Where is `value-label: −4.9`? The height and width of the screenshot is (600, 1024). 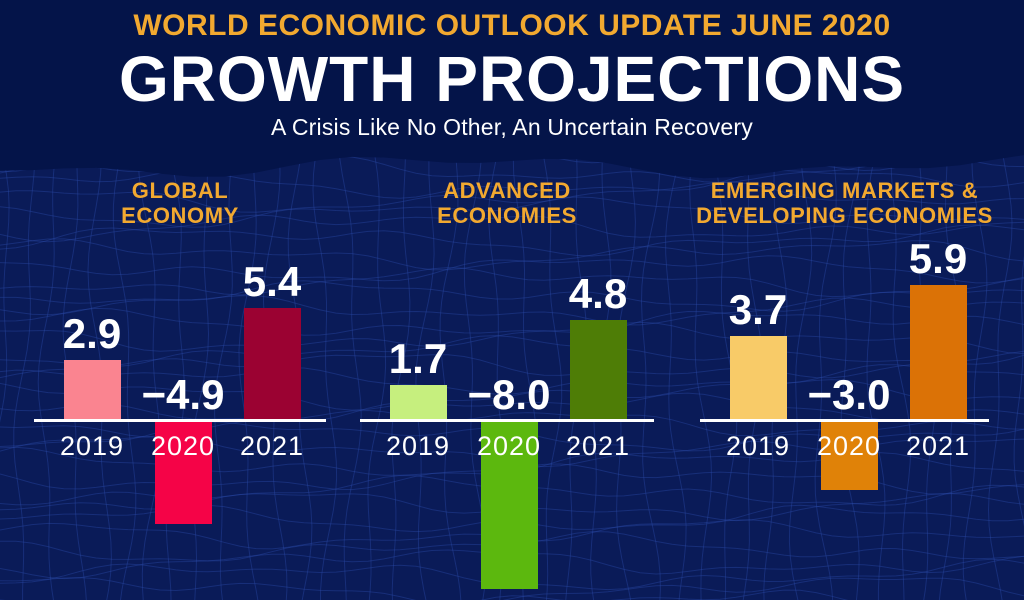
value-label: −4.9 is located at coordinates (183, 394).